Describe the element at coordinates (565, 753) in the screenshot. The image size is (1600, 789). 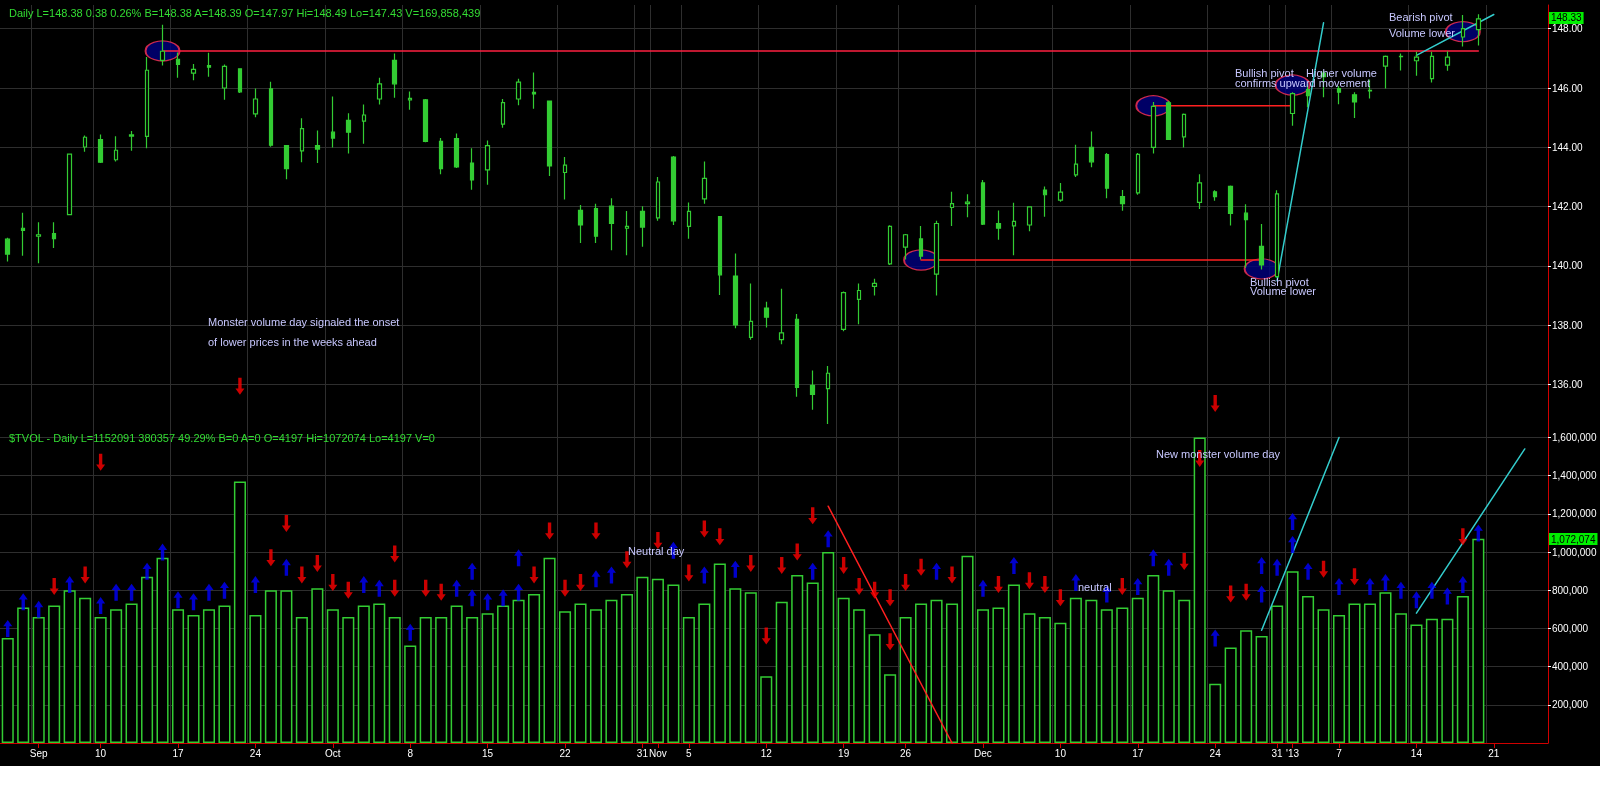
I see `x-tick-label: 22` at that location.